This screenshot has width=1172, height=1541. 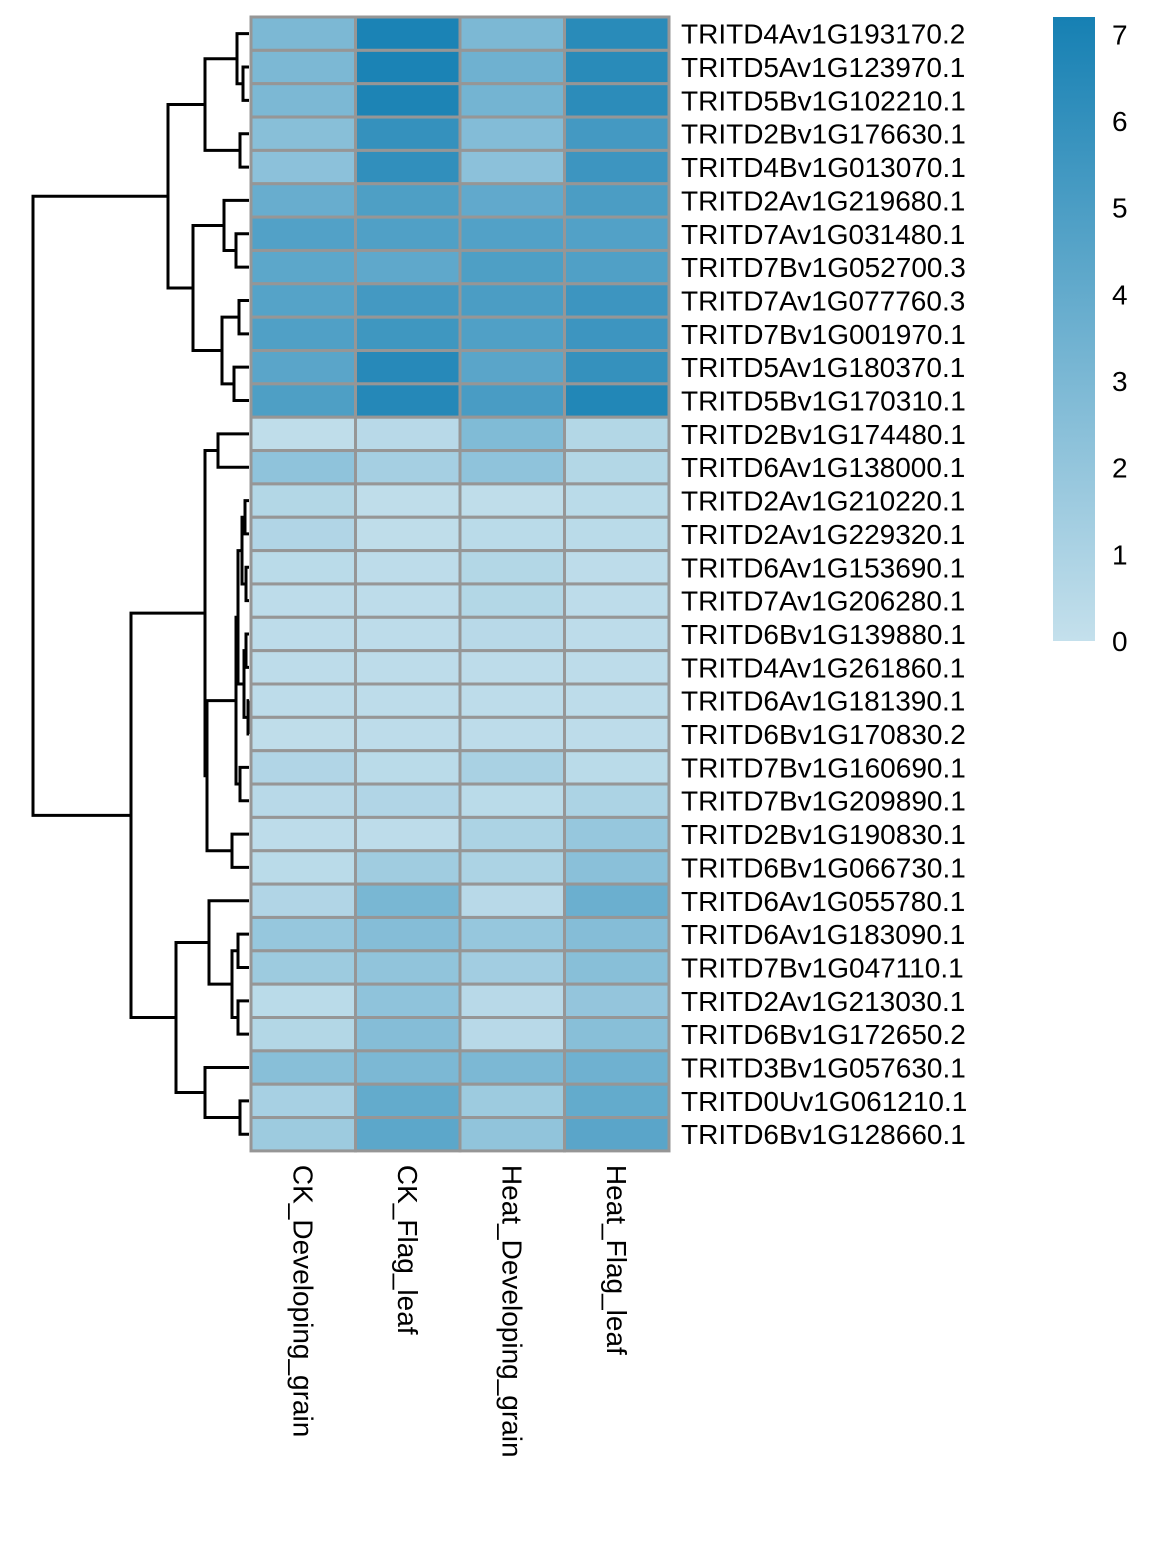 What do you see at coordinates (1120, 208) in the screenshot?
I see `colorbar-tick-label: 5` at bounding box center [1120, 208].